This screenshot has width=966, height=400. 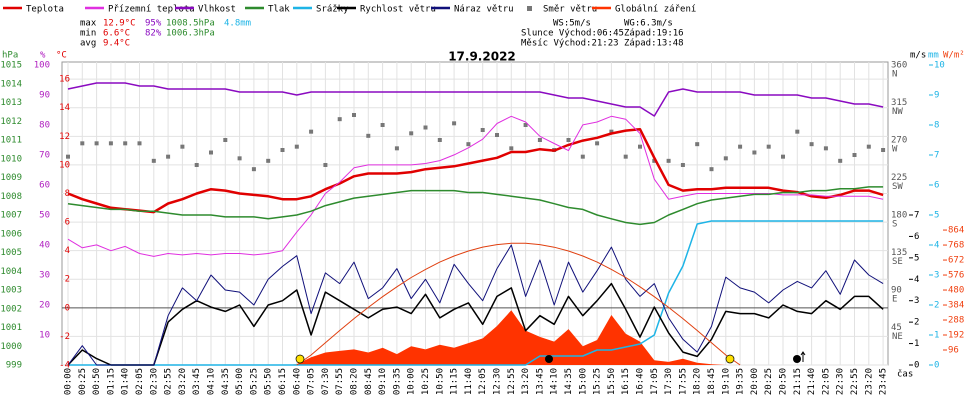 I want to click on ms-tick-label: 3, so click(x=916, y=301).